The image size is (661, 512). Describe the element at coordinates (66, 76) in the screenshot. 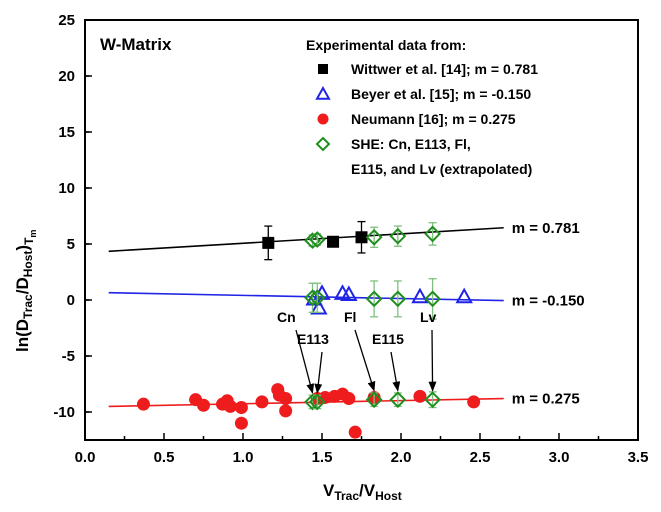

I see `y-tick-label: 20` at that location.